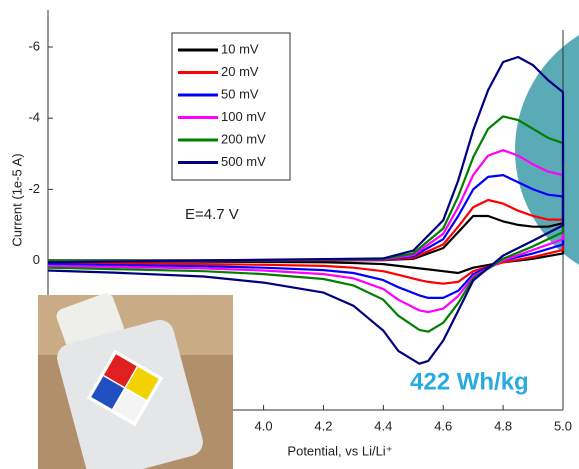 The width and height of the screenshot is (579, 469). What do you see at coordinates (135, 381) in the screenshot?
I see `photo` at bounding box center [135, 381].